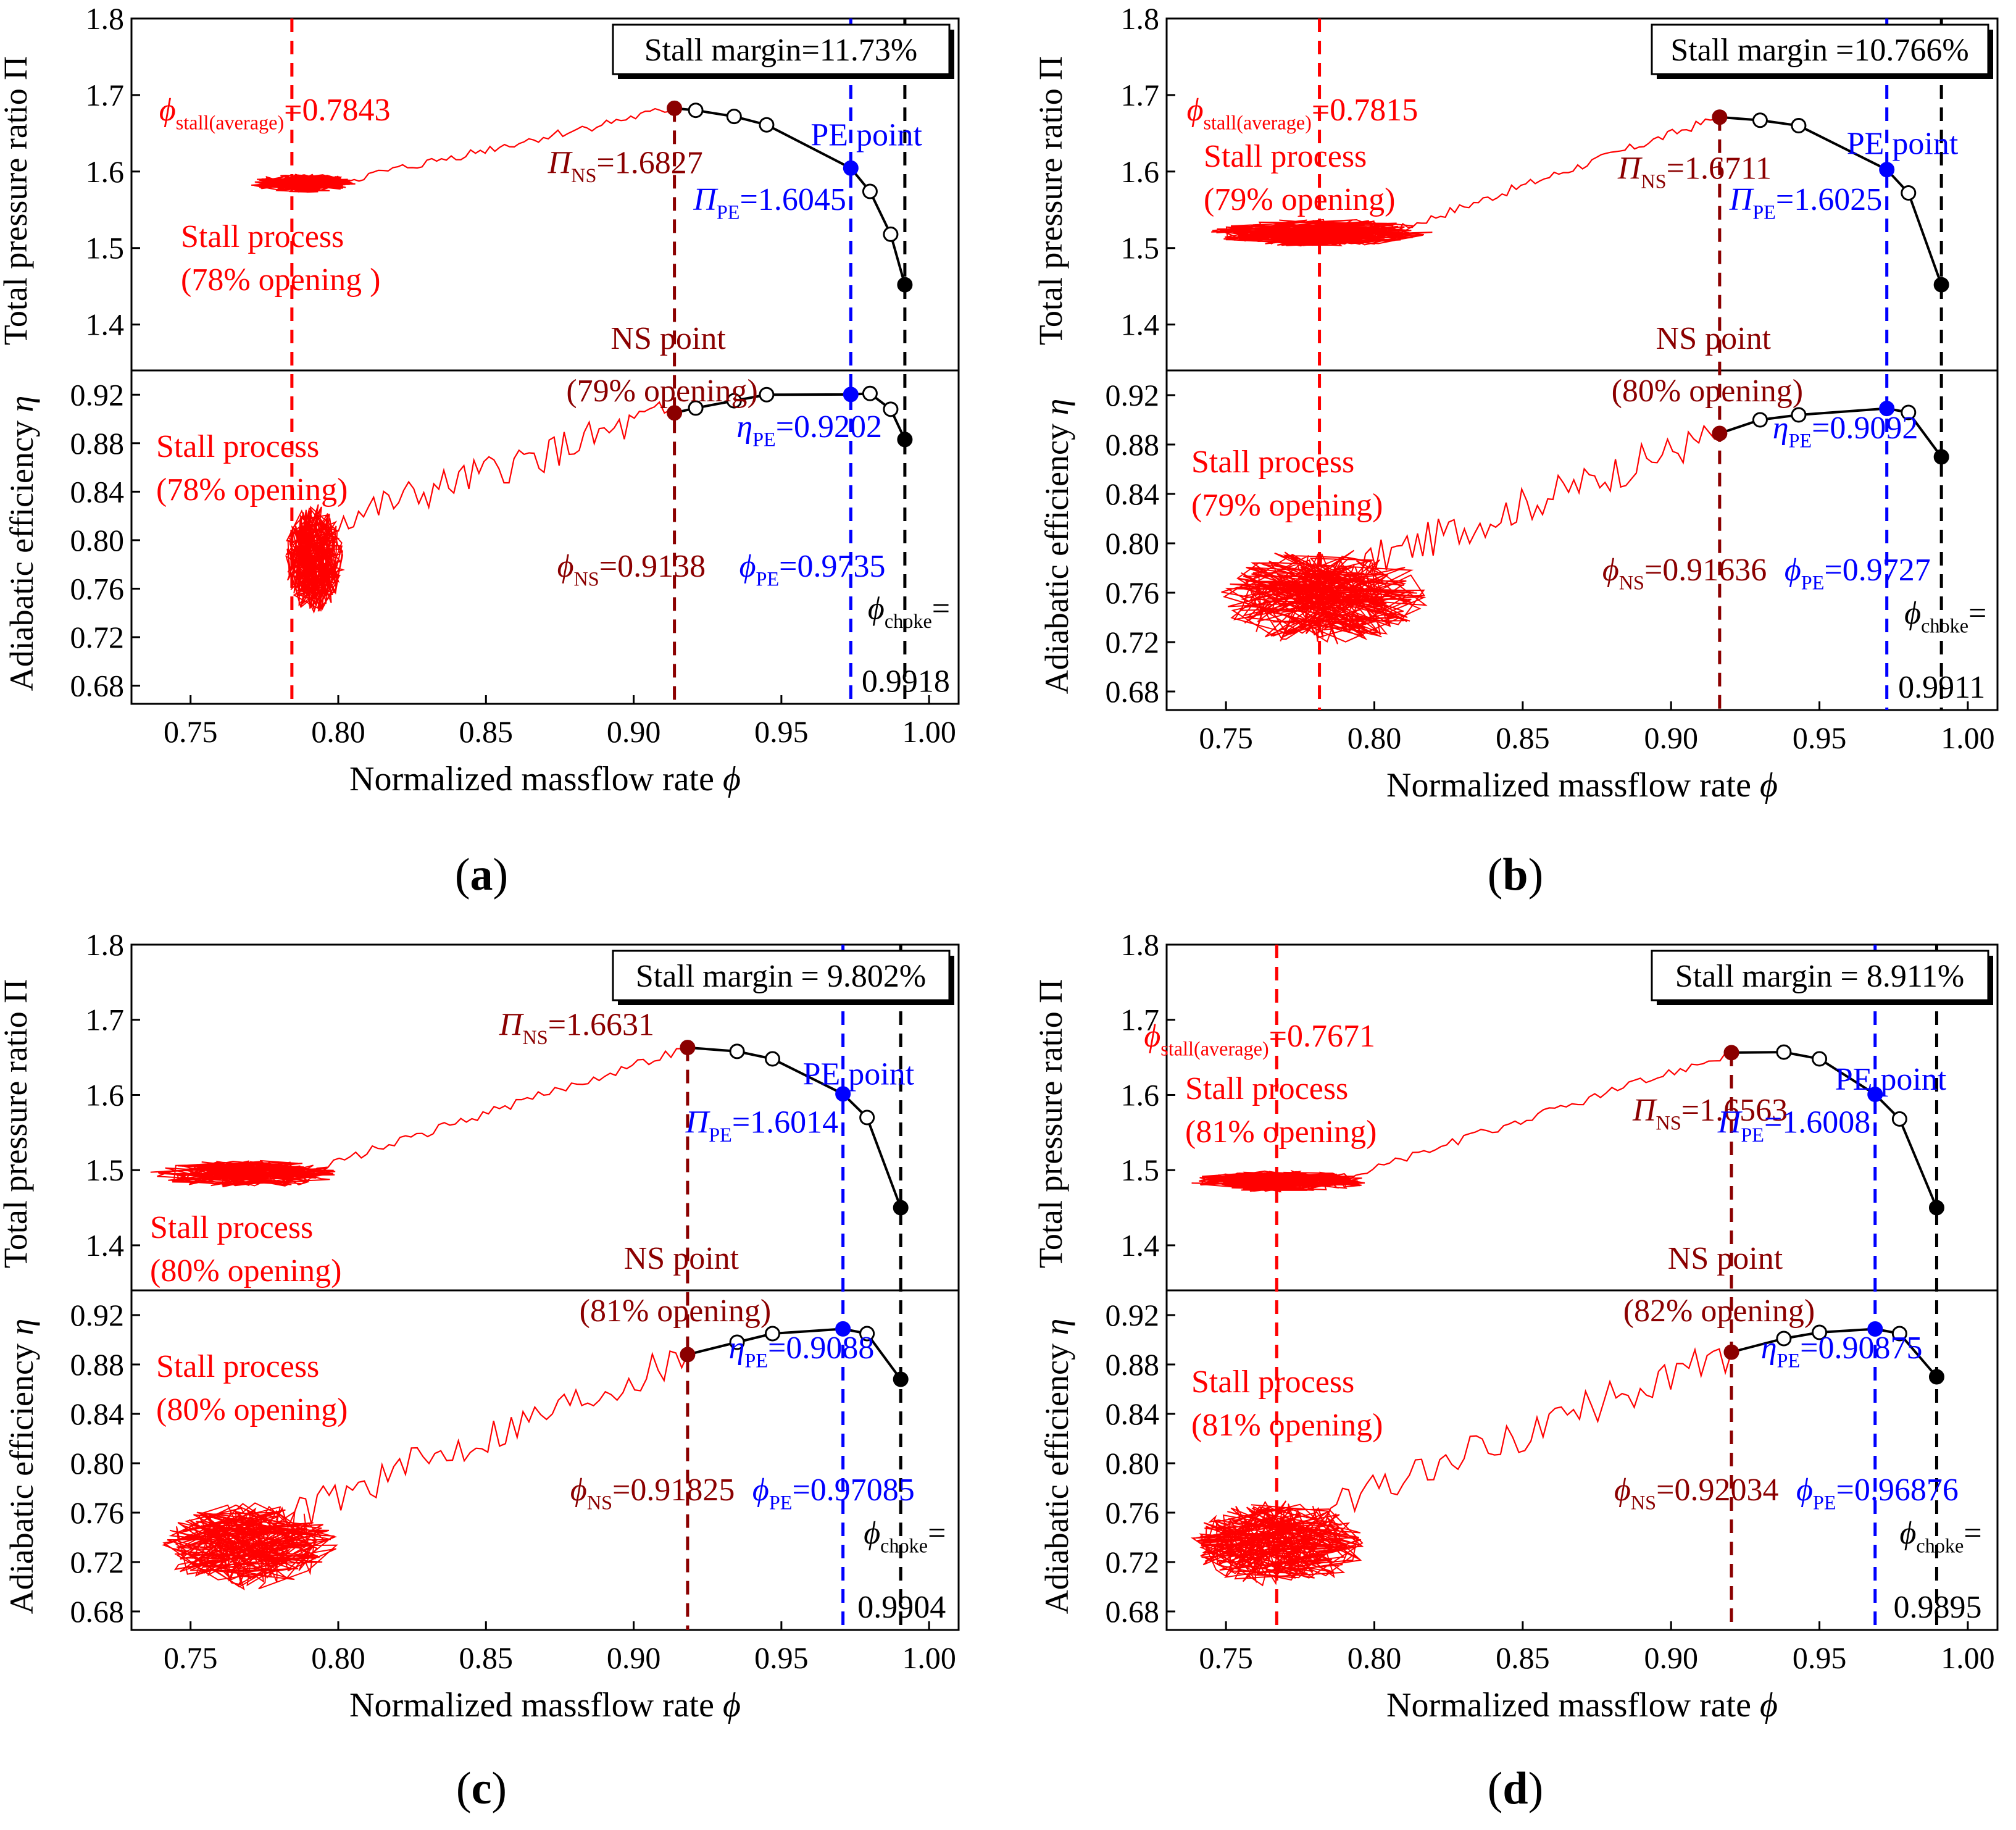 The image size is (2016, 1830). I want to click on efficiency-curve, so click(794, 1354).